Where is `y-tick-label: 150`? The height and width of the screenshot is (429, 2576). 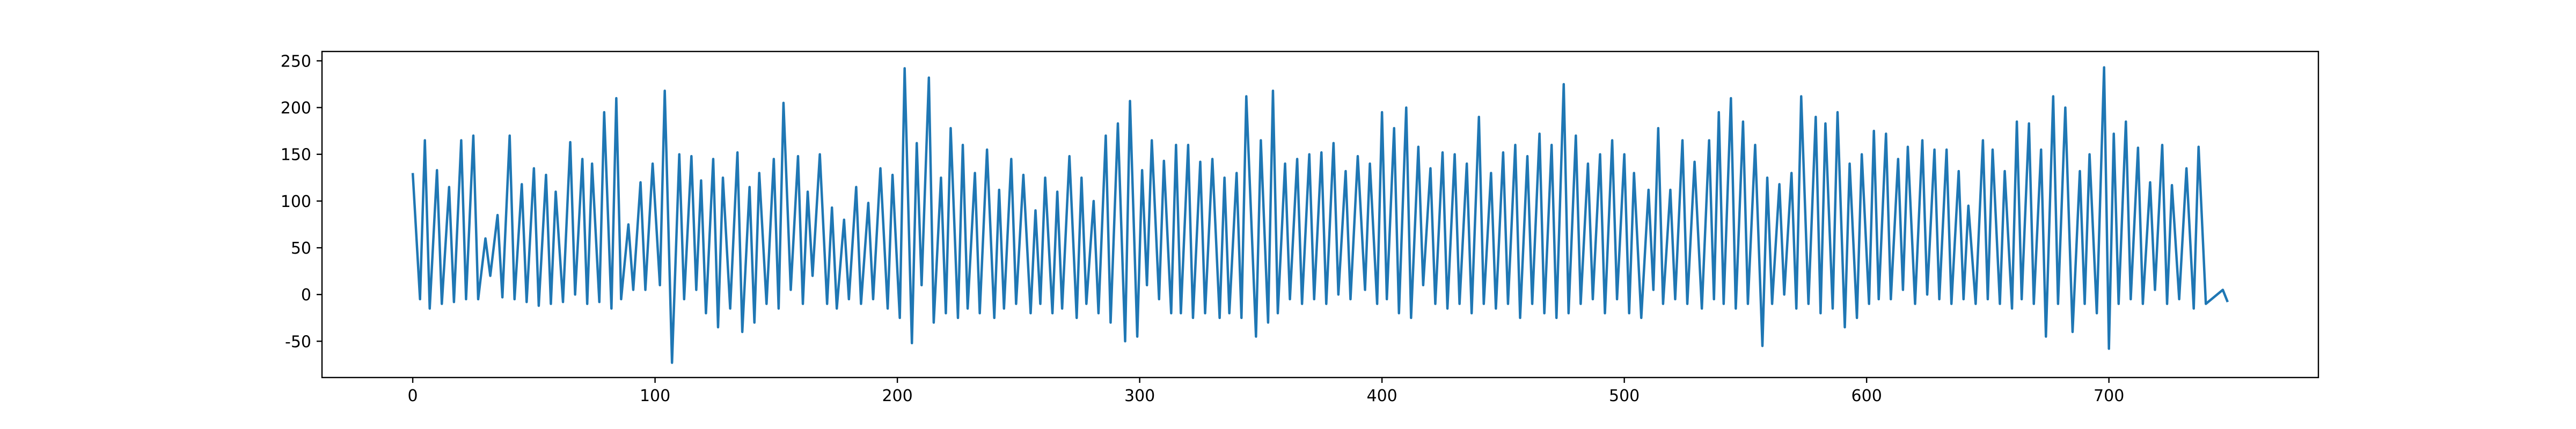 y-tick-label: 150 is located at coordinates (296, 155).